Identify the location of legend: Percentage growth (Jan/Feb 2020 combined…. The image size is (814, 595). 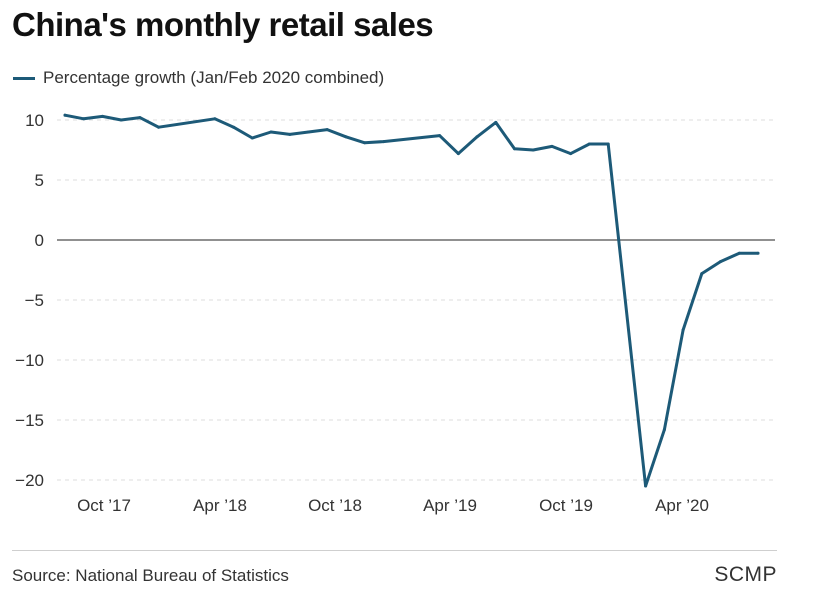
(198, 78).